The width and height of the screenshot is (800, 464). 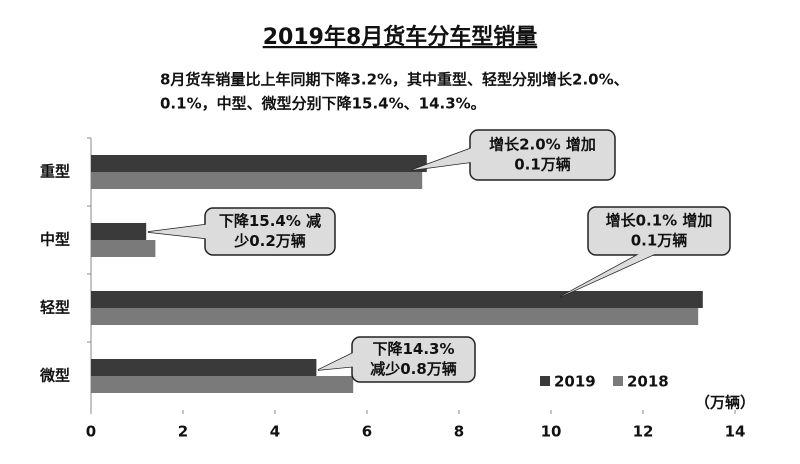 What do you see at coordinates (413, 349) in the screenshot?
I see `annotation: 下降14.3%` at bounding box center [413, 349].